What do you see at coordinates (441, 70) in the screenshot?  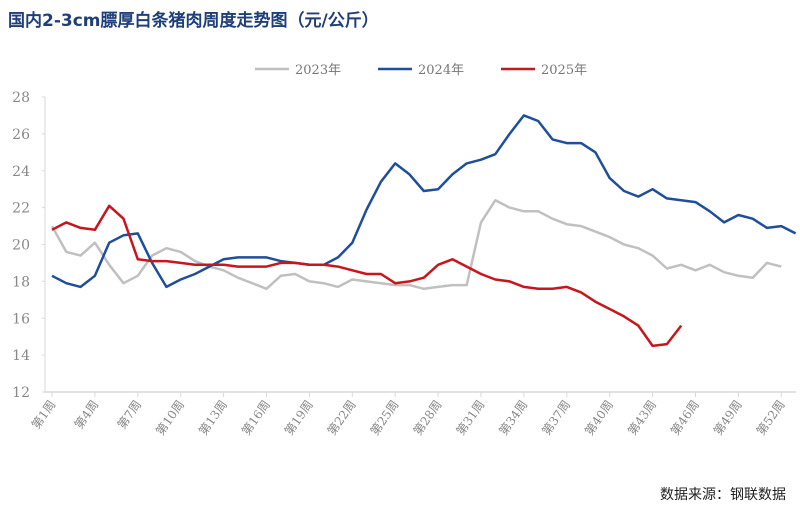 I see `legend-label: 2024年` at bounding box center [441, 70].